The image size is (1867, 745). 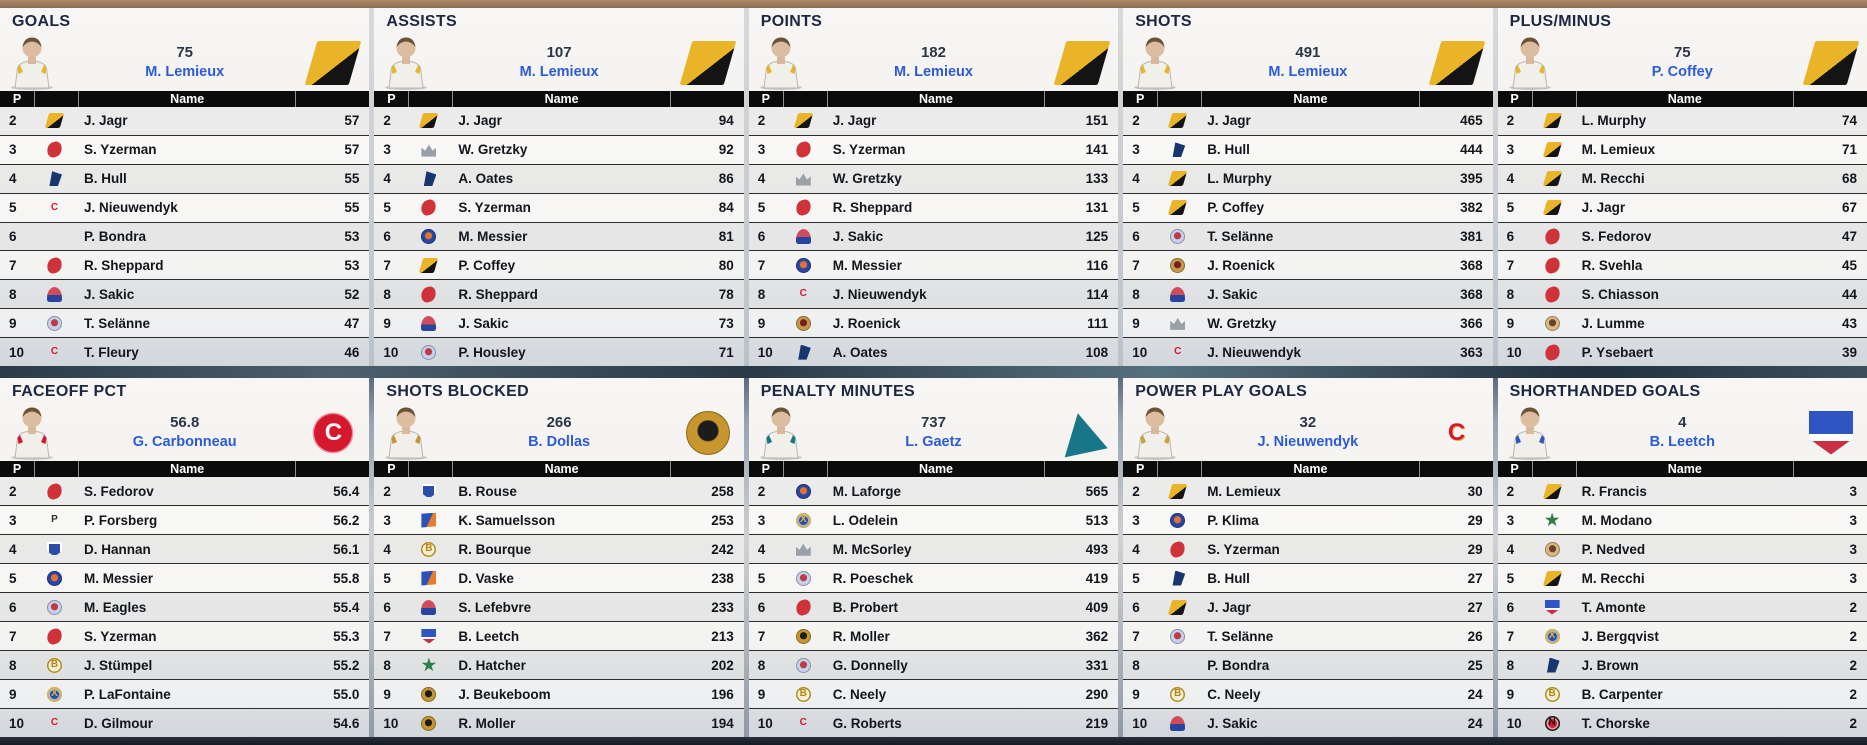 I want to click on leader-row: 4 L. Murphy 395, so click(x=1308, y=178).